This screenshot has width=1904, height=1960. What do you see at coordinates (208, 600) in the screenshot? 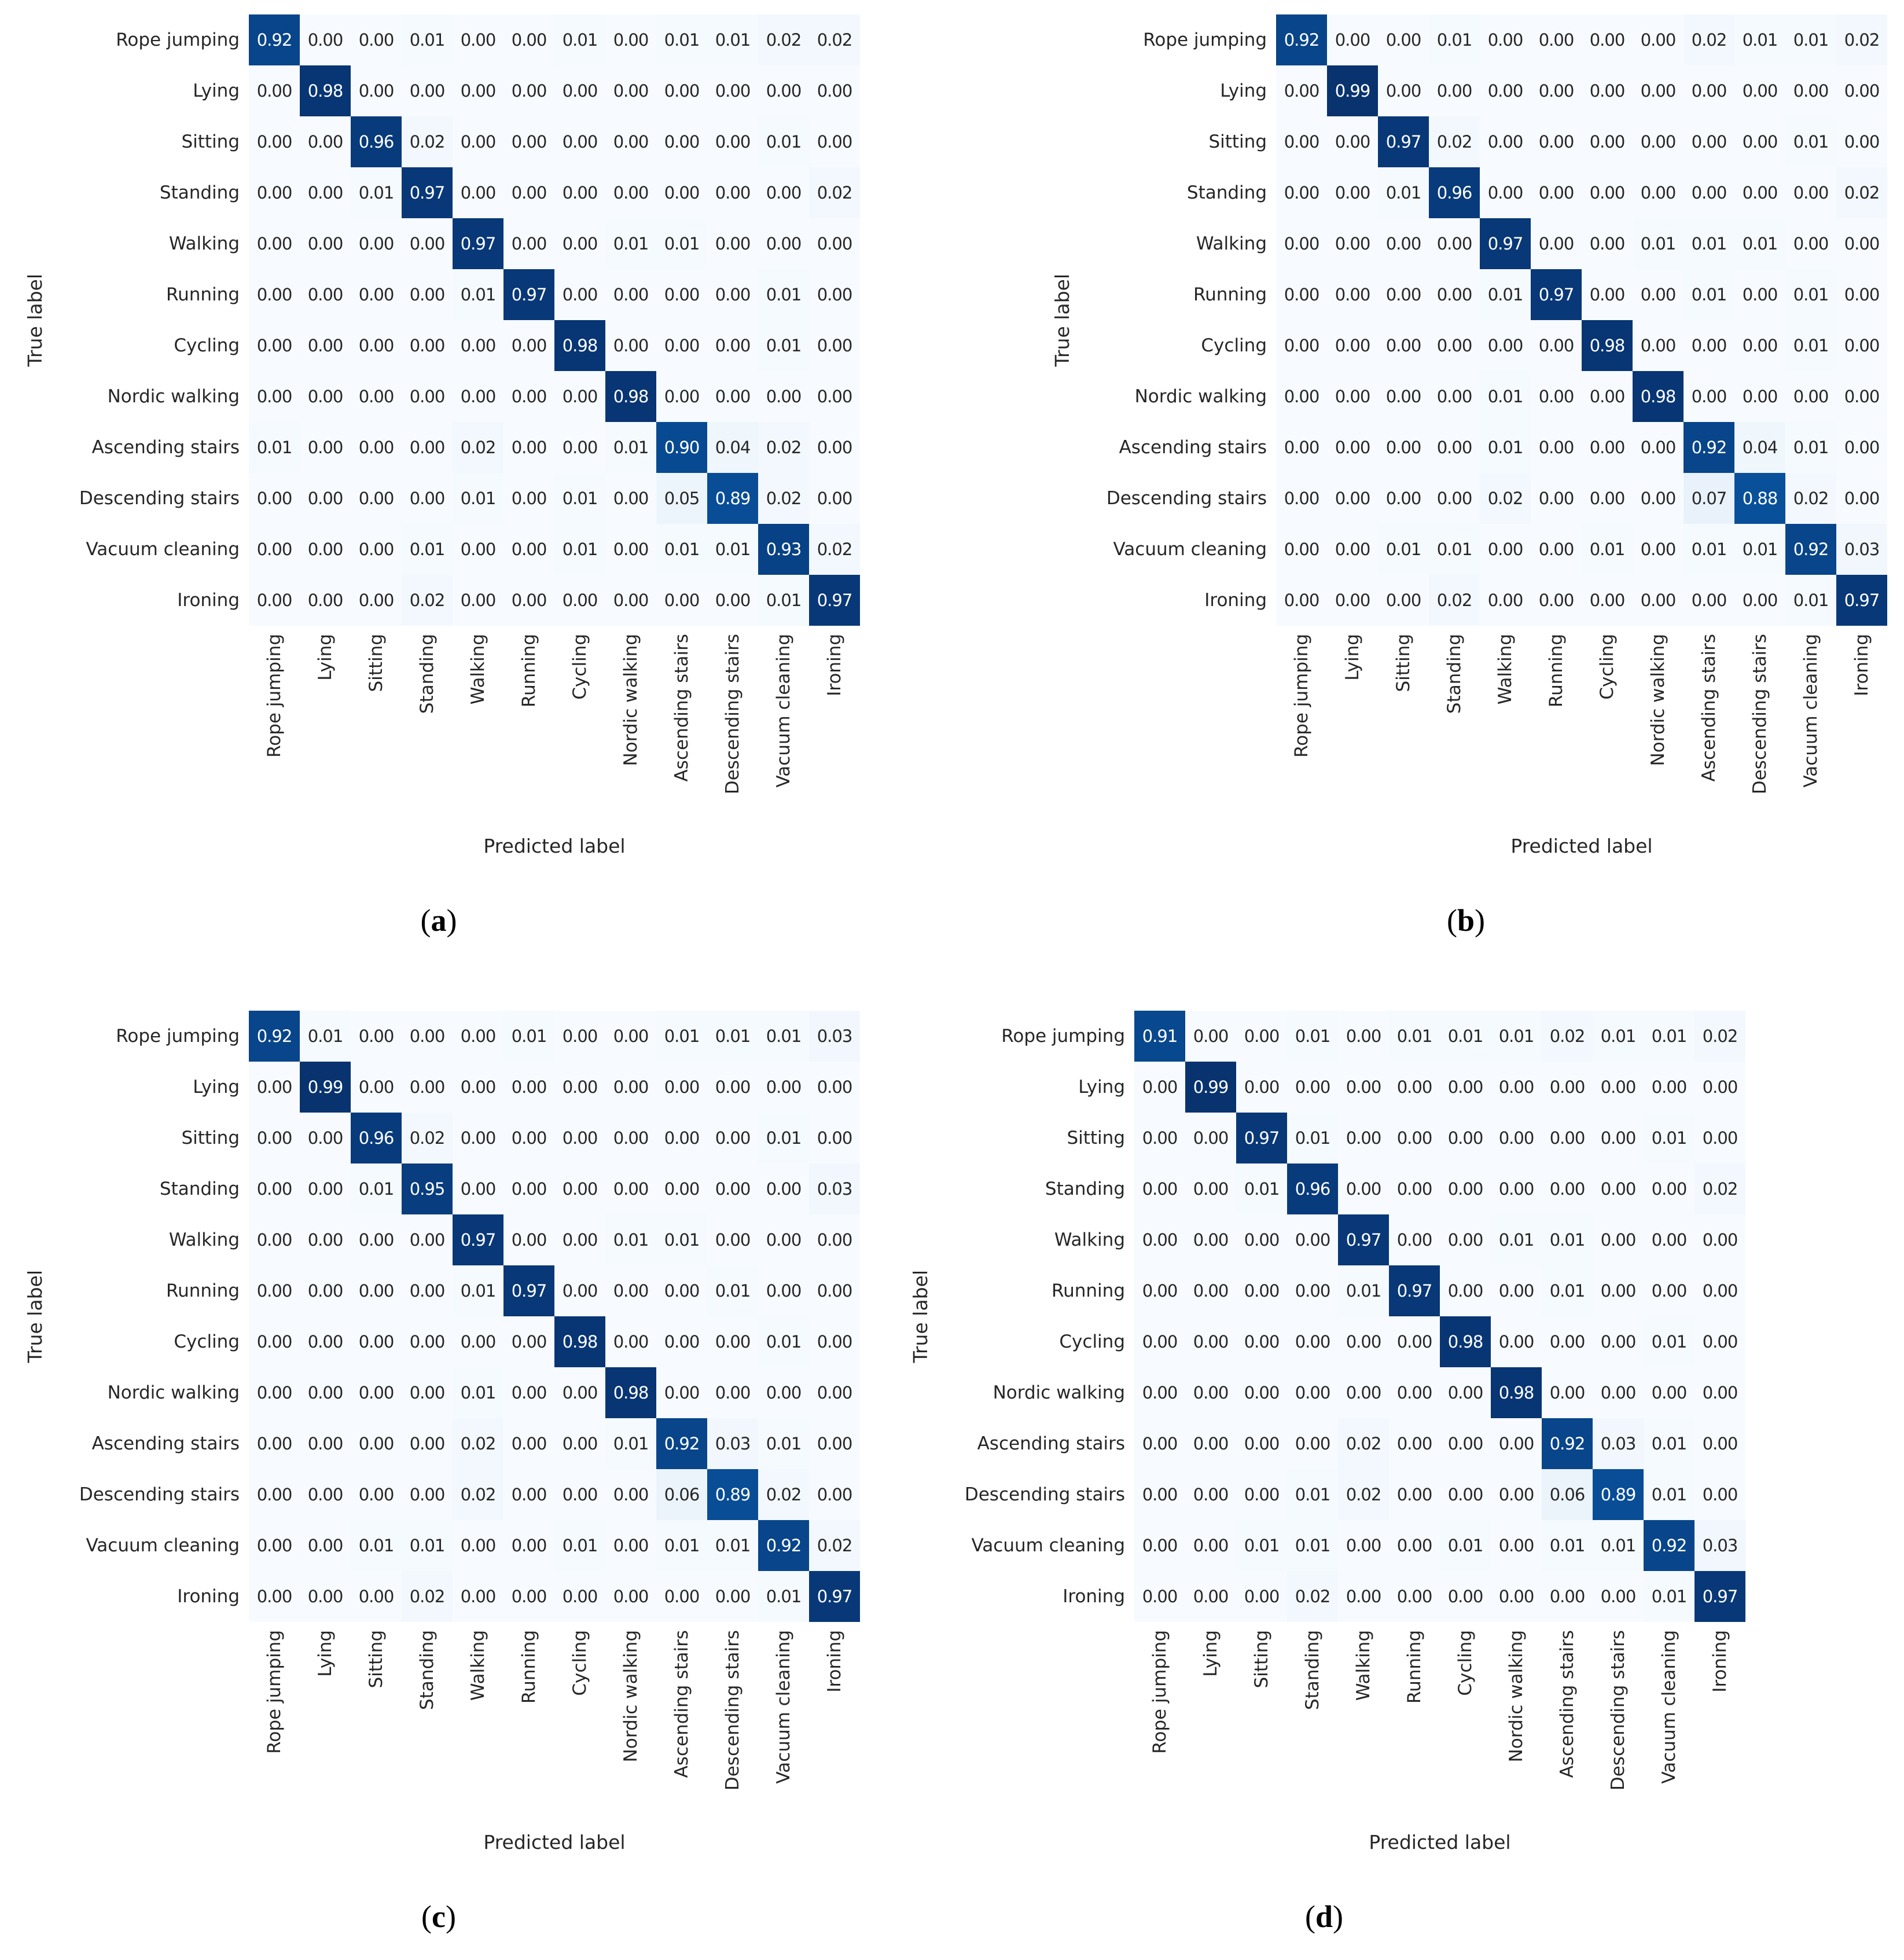
I see `y-tick-label: Ironing` at bounding box center [208, 600].